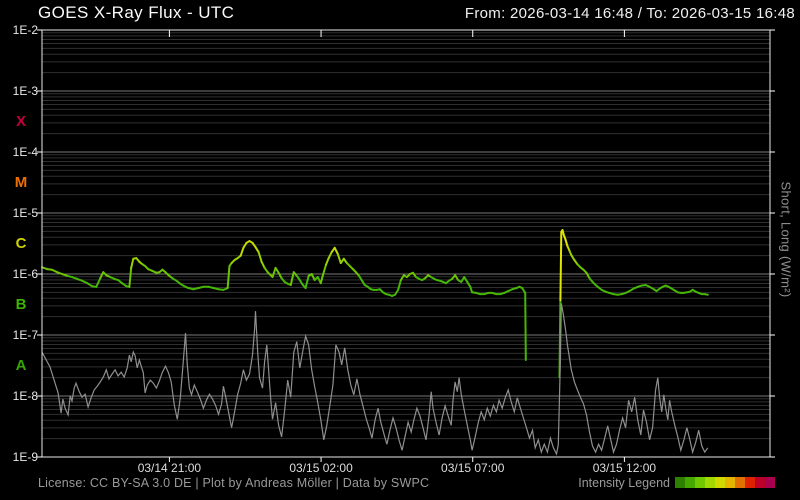  What do you see at coordinates (25, 457) in the screenshot?
I see `y-tick-label: 1E-9` at bounding box center [25, 457].